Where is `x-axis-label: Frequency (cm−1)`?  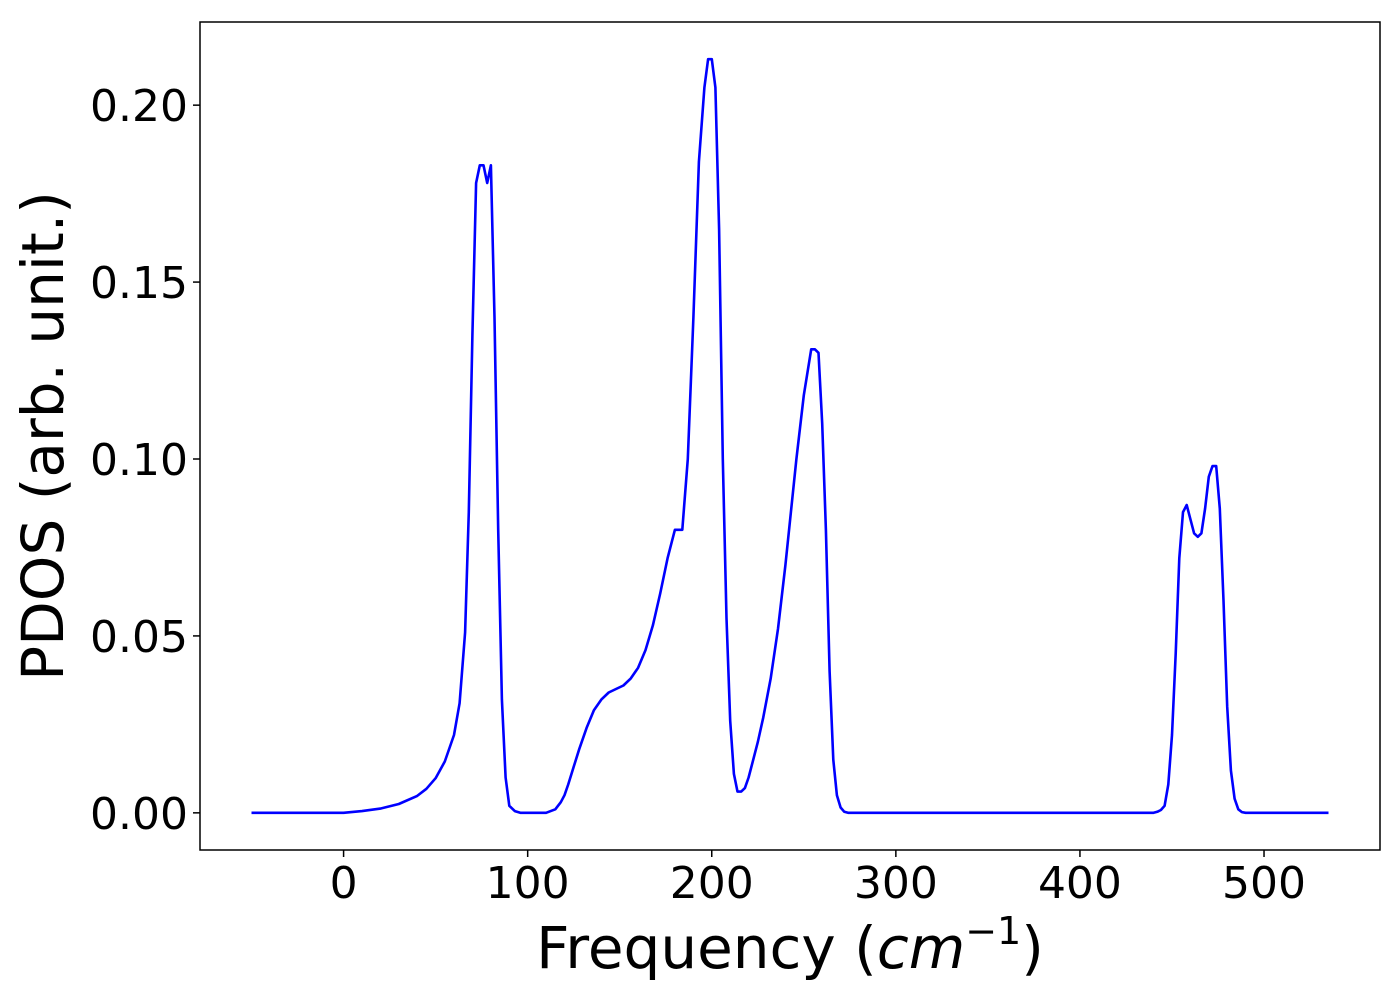
x-axis-label: Frequency (cm−1) is located at coordinates (790, 945).